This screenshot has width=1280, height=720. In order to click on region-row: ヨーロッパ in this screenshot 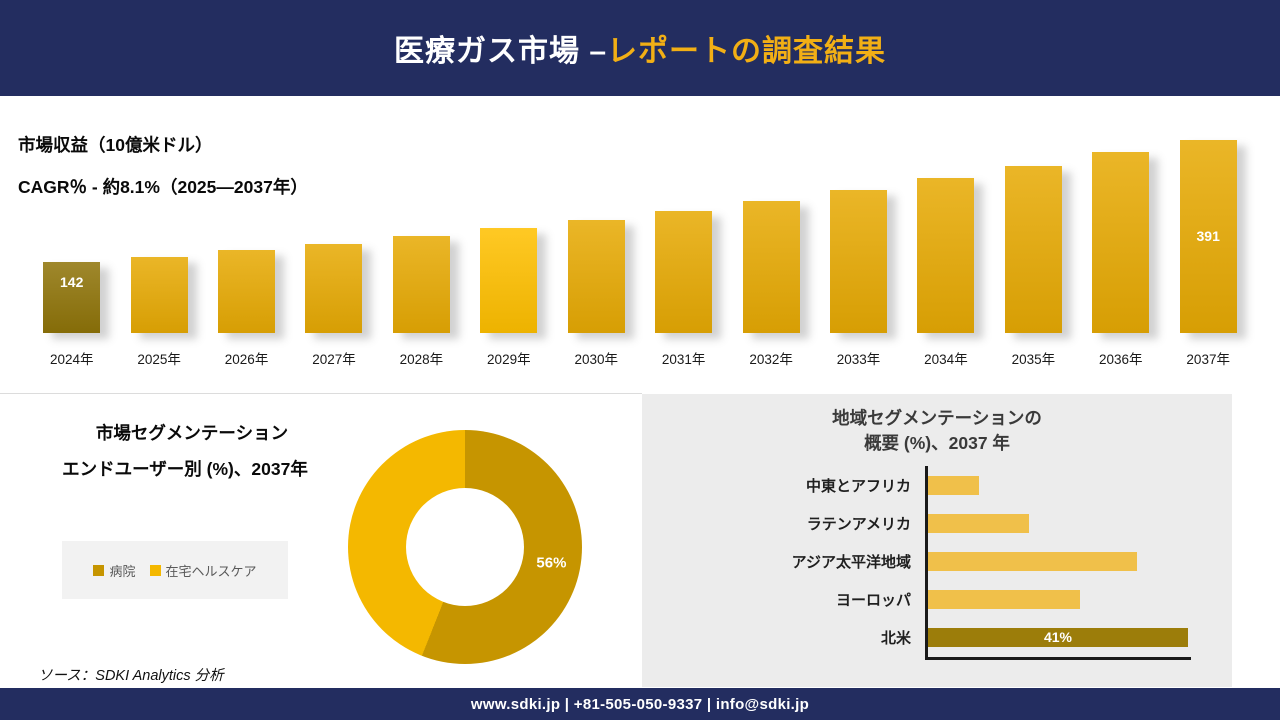, I will do `click(921, 599)`.